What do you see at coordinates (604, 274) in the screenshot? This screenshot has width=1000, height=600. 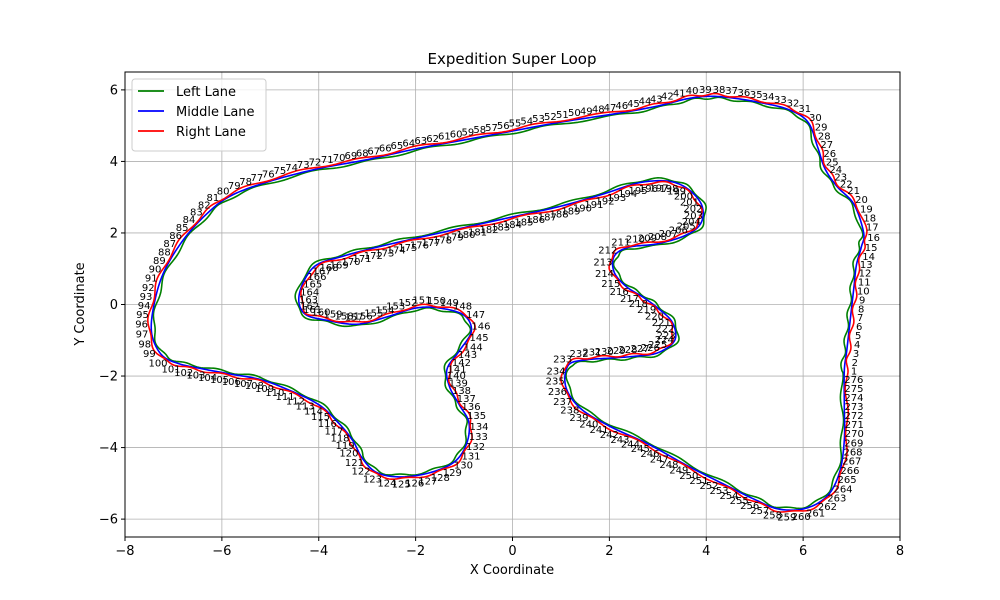 I see `waypoint-label: 214` at bounding box center [604, 274].